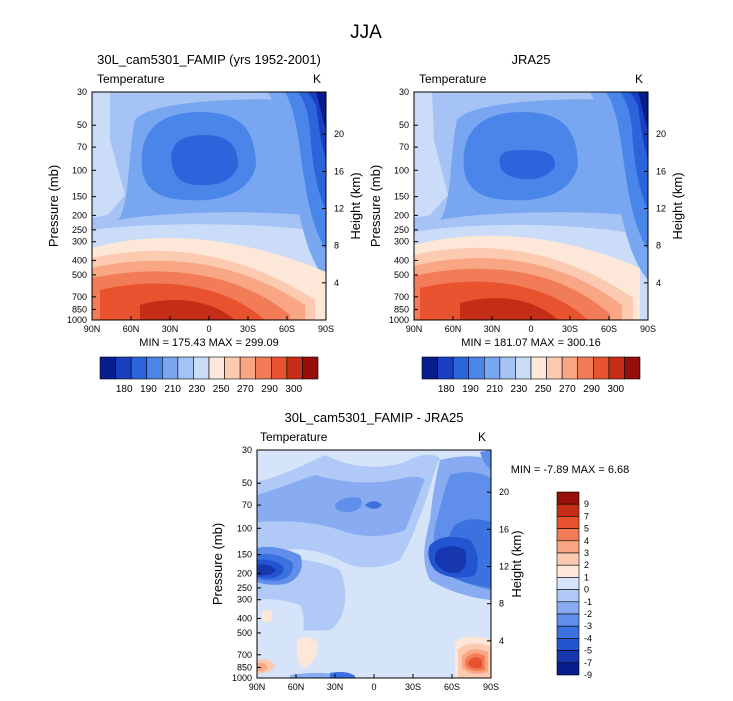 Image resolution: width=733 pixels, height=701 pixels. What do you see at coordinates (588, 602) in the screenshot?
I see `colorbar-label: -1` at bounding box center [588, 602].